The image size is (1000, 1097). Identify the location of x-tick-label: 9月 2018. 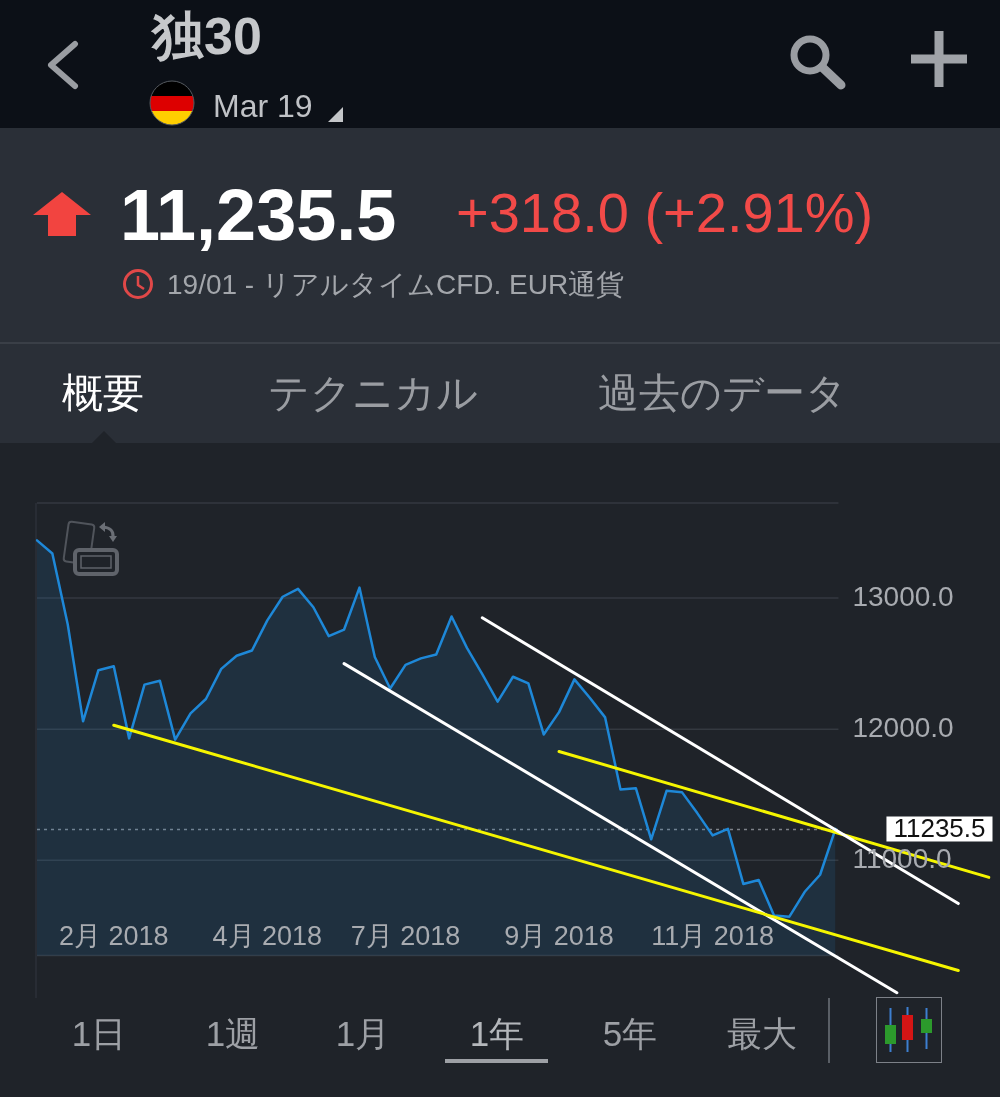
(559, 935).